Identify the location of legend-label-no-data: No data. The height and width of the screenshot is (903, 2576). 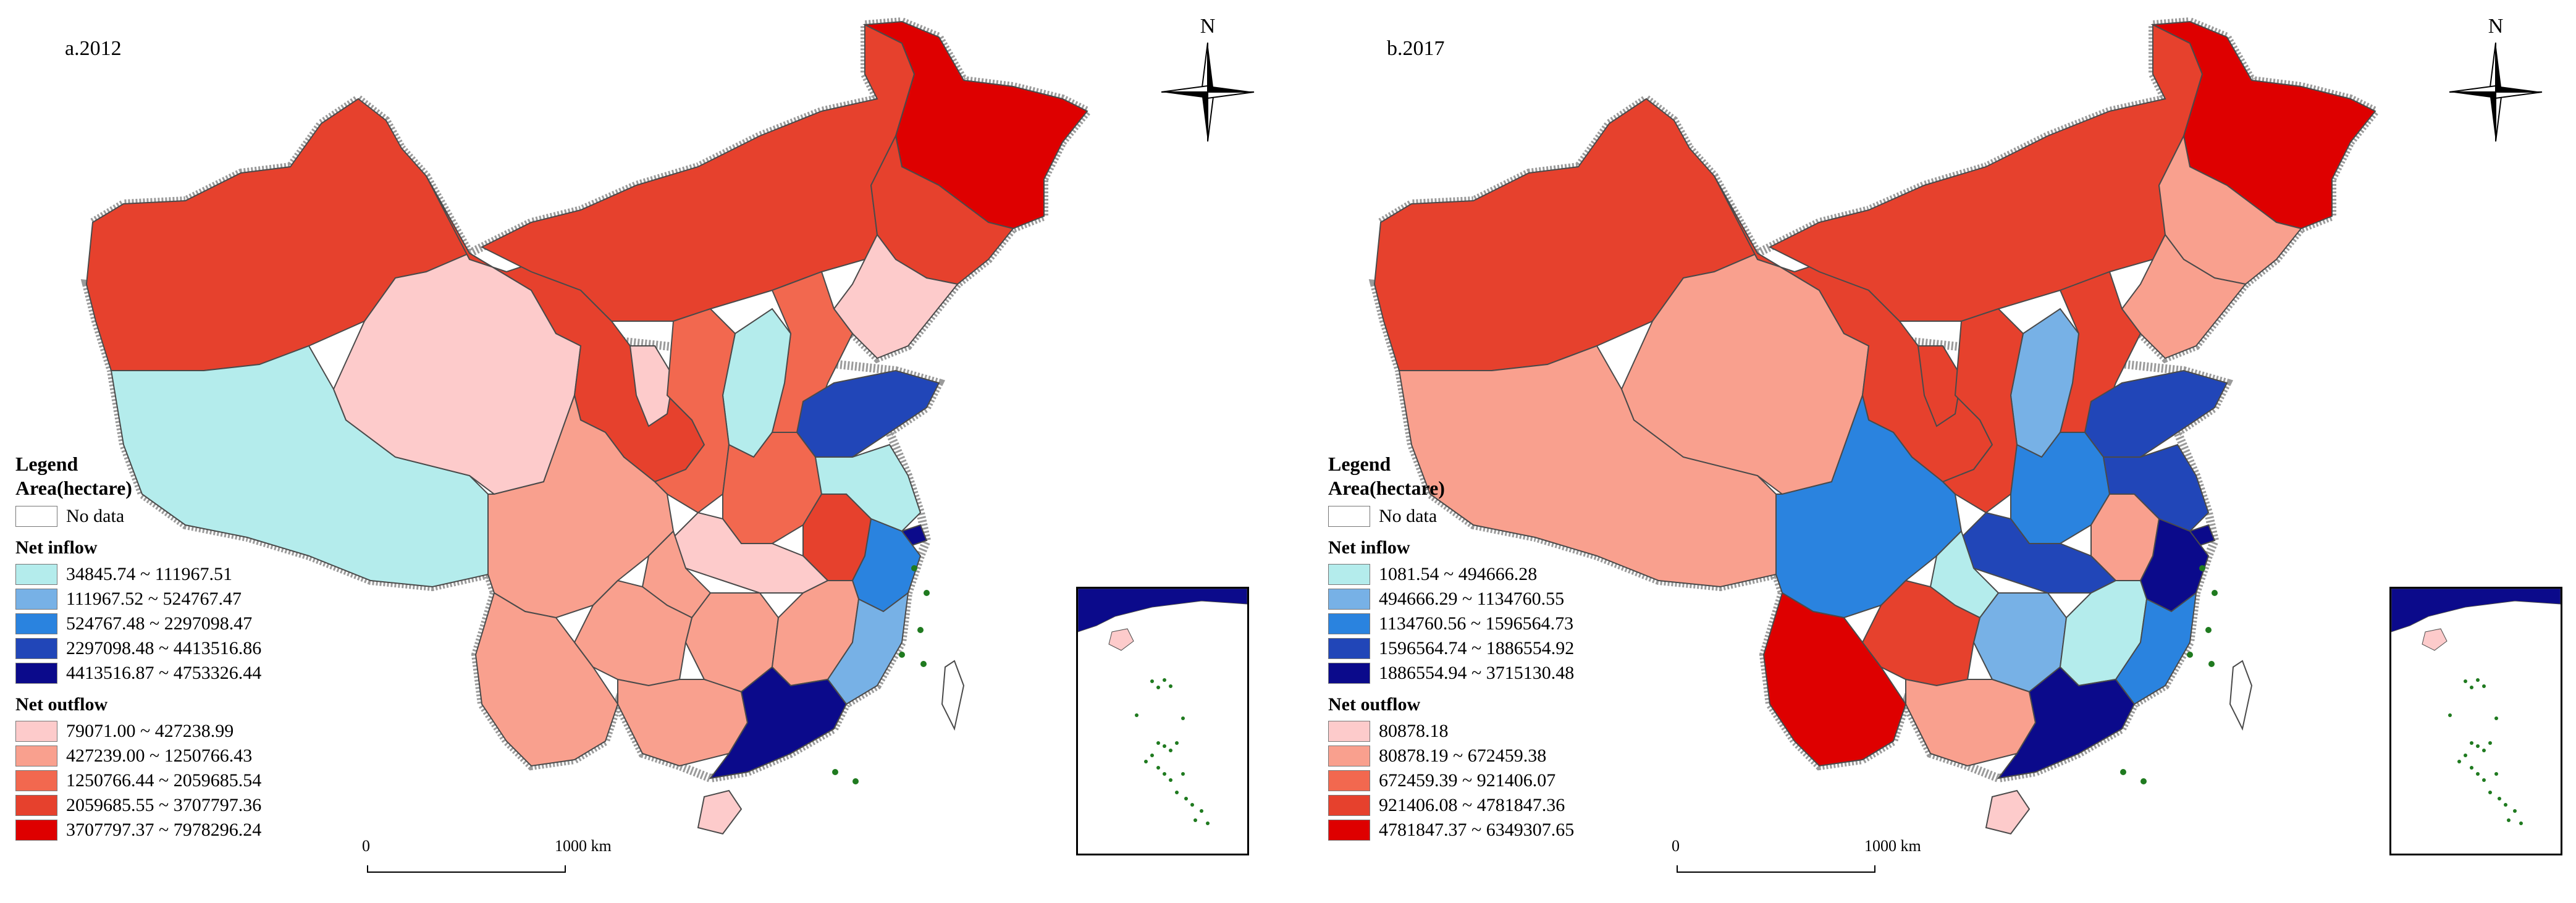
(1408, 516).